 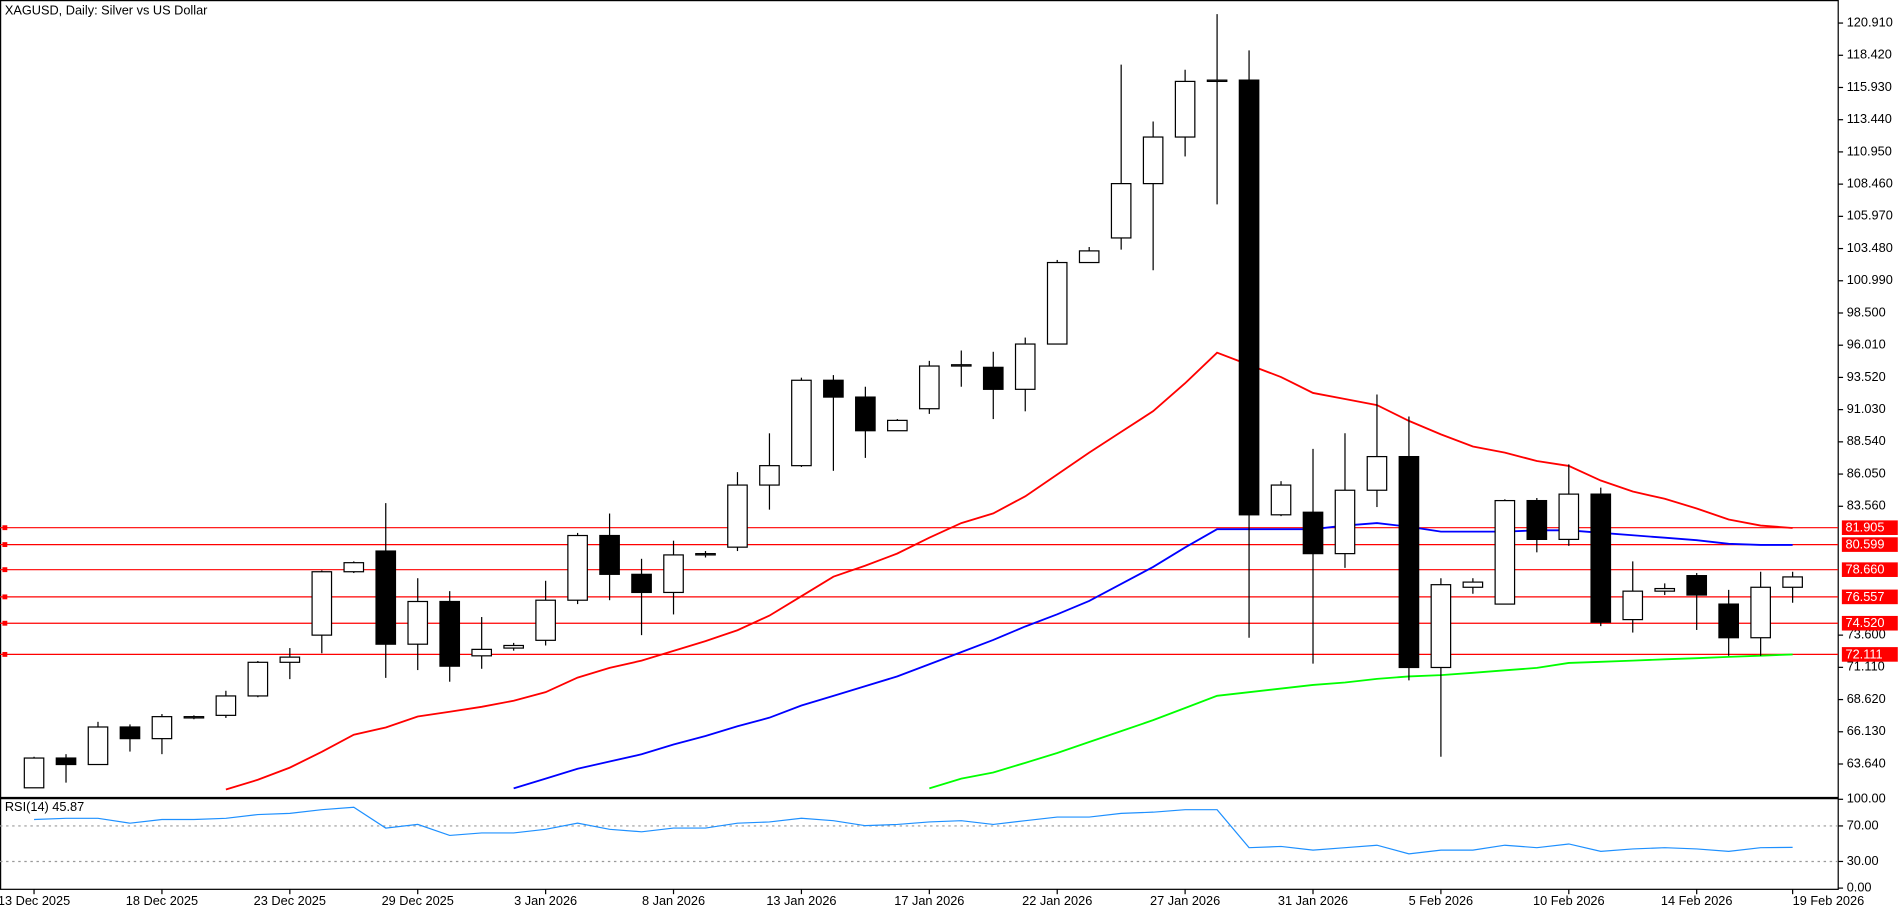 What do you see at coordinates (1865, 622) in the screenshot?
I see `level-label: 74.520` at bounding box center [1865, 622].